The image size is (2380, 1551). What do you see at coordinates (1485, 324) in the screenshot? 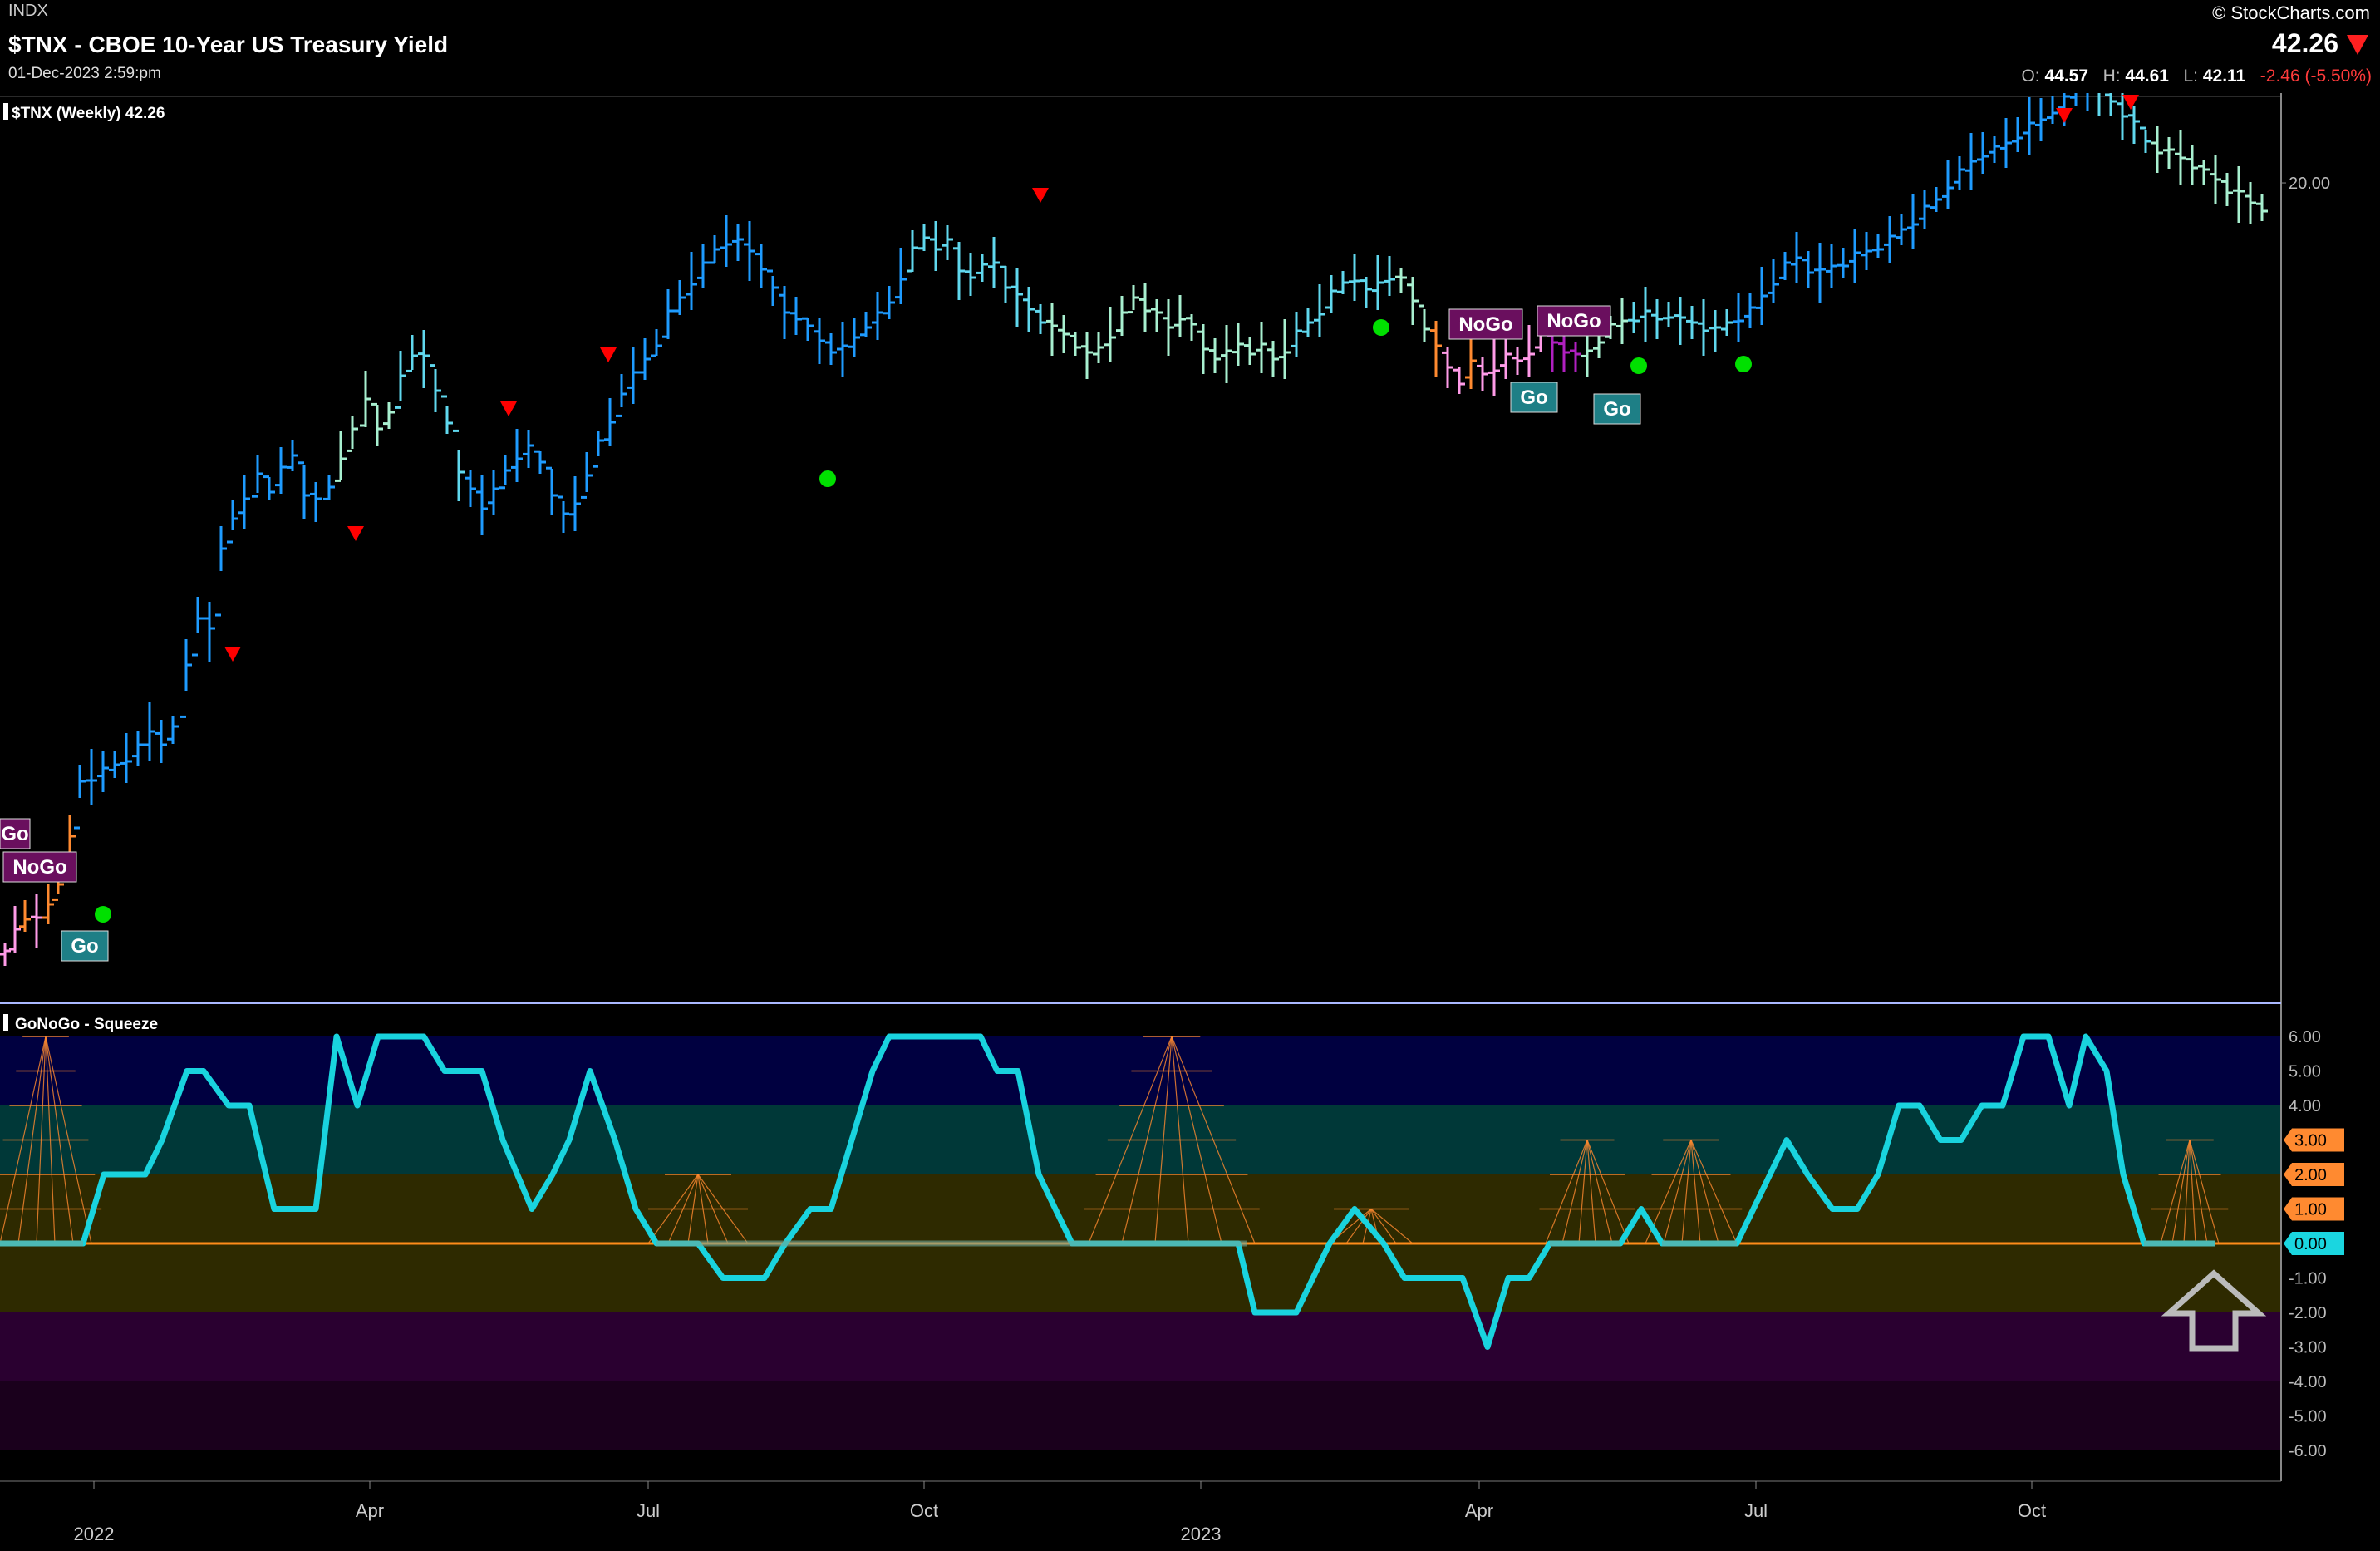
I see `nogo-label-box` at bounding box center [1485, 324].